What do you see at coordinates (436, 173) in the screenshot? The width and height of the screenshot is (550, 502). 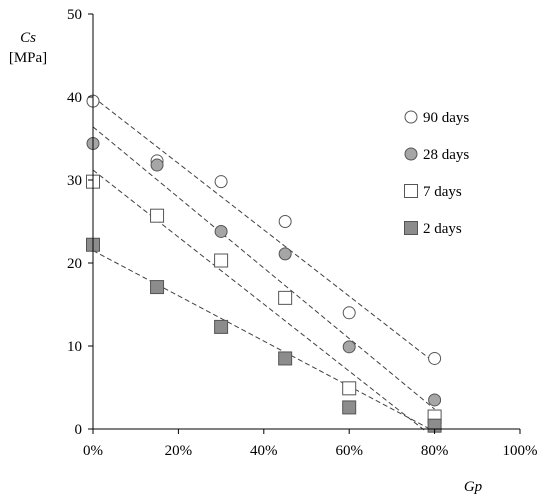 I see `legend: 90 days 28 days 7 days 2 days` at bounding box center [436, 173].